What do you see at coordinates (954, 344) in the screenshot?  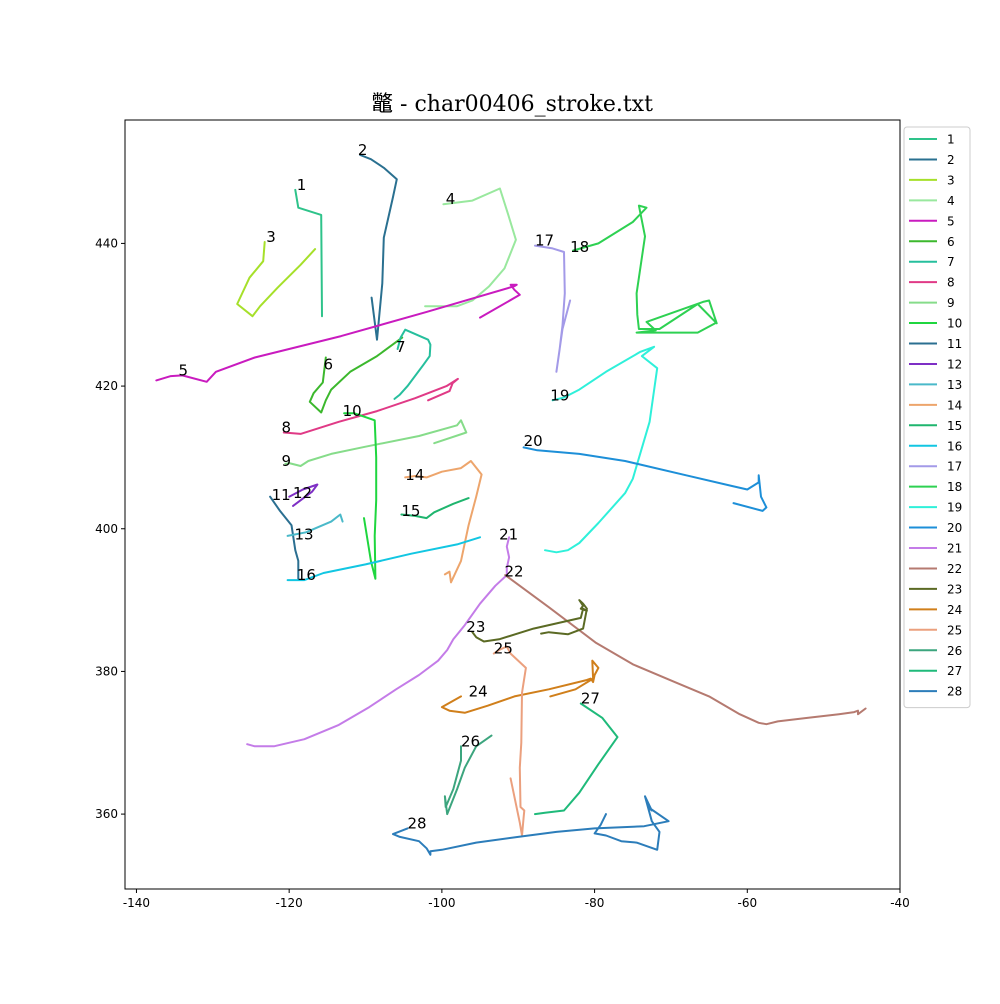 I see `legend-label-11: 11` at bounding box center [954, 344].